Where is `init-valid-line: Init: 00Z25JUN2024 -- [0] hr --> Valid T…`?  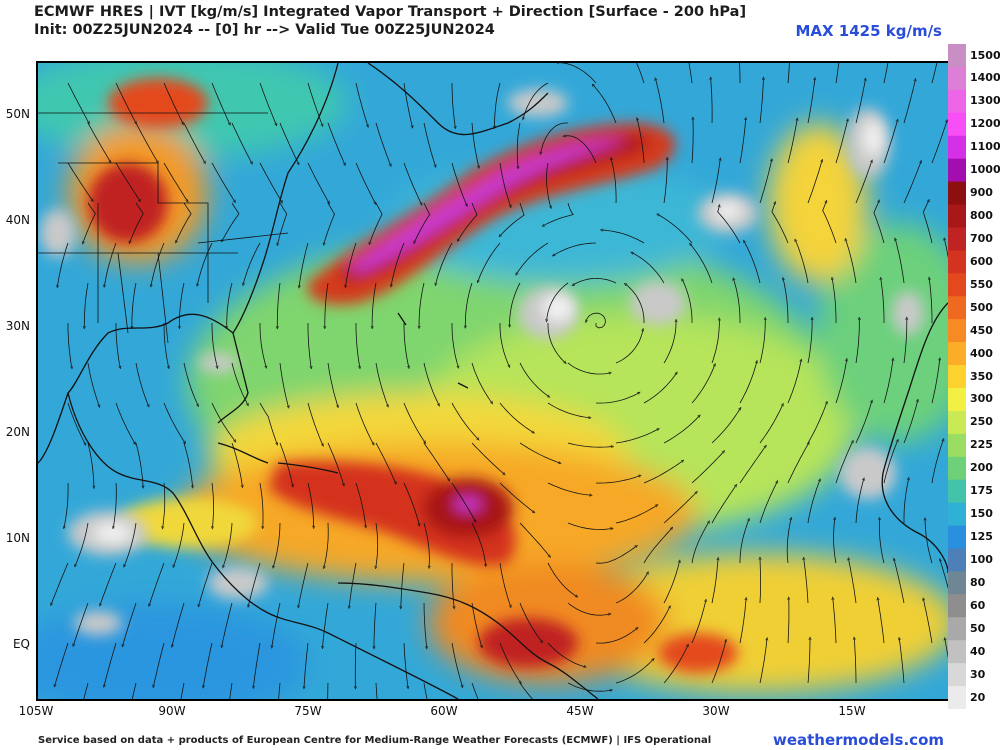
init-valid-line: Init: 00Z25JUN2024 -- [0] hr --> Valid T… is located at coordinates (264, 30).